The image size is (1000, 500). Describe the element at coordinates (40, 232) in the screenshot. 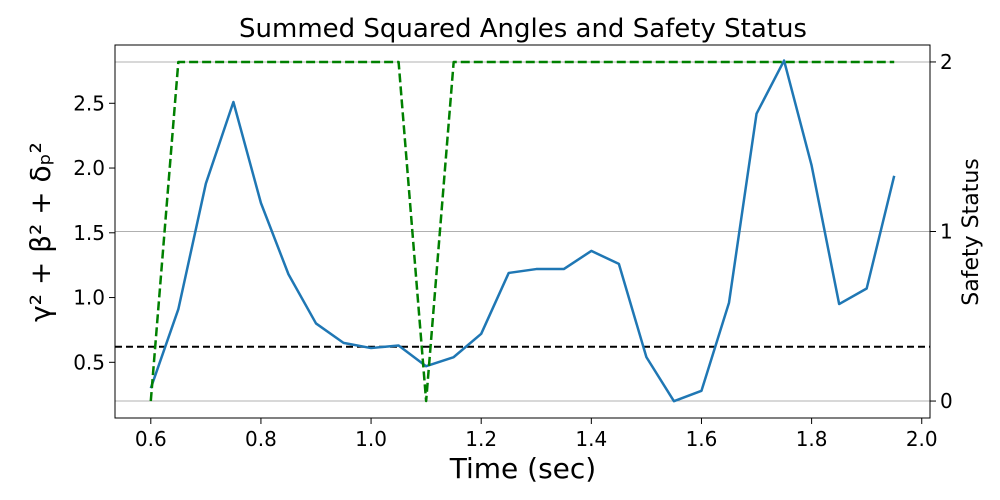

I see `y-axis-label: γ² + β² + δₚ²` at that location.